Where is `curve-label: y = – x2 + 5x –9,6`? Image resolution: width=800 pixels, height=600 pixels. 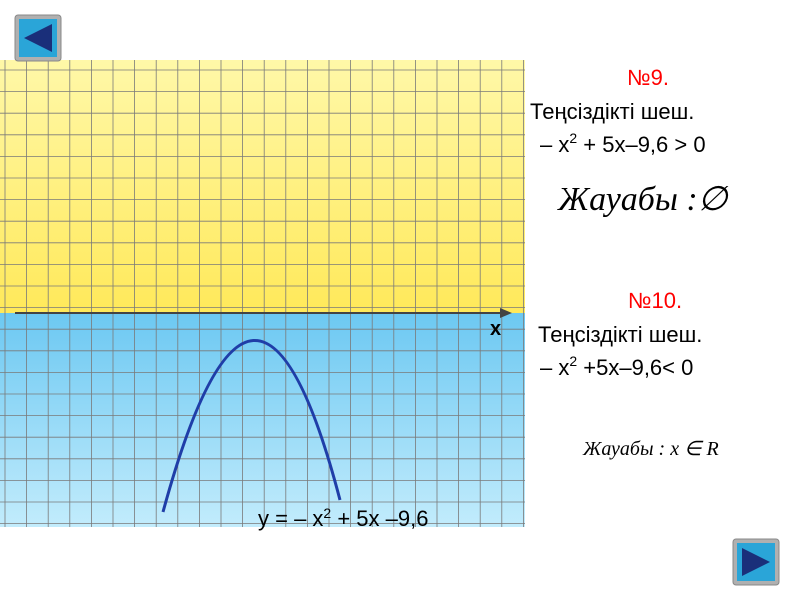
curve-label: y = – x2 + 5x –9,6 is located at coordinates (343, 518).